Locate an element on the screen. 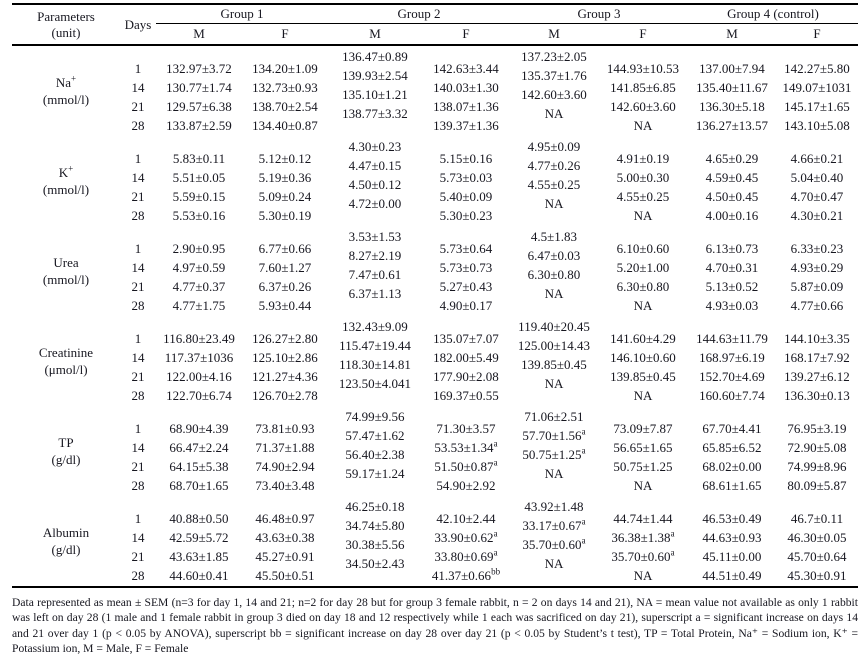  cell-value: 56.65±1.65 is located at coordinates (643, 447).